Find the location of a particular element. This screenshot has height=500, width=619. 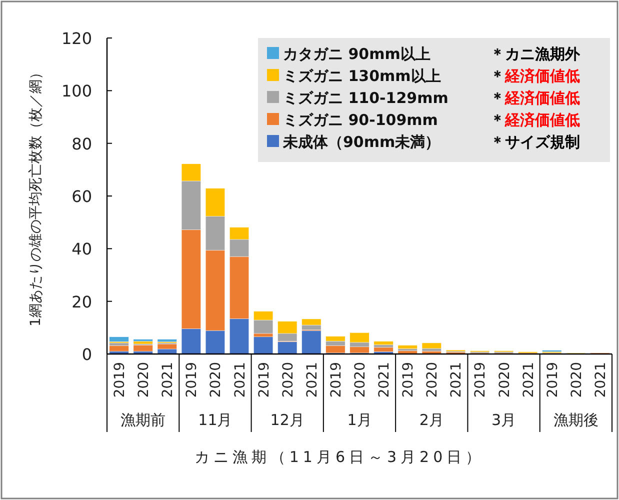

annotation: ＊サイズ規制 is located at coordinates (535, 142).